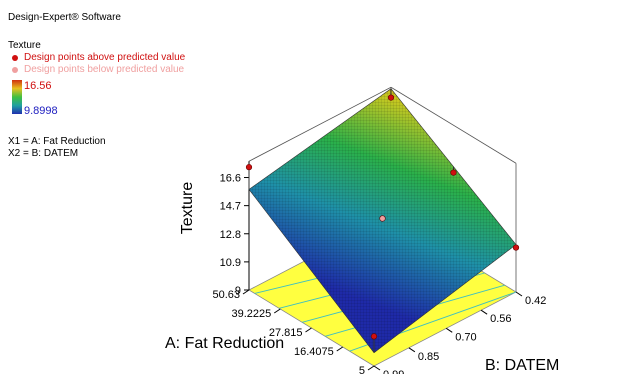 The height and width of the screenshot is (374, 617). I want to click on legend-x1: X1 = A: Fat Reduction, so click(57, 141).